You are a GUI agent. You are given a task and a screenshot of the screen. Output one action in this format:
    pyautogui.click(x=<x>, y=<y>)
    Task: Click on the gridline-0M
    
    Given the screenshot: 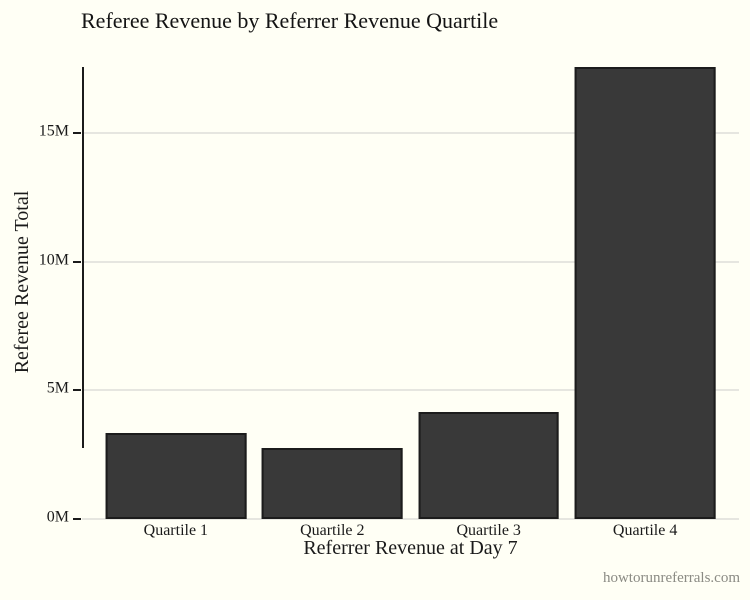 What is the action you would take?
    pyautogui.click(x=410, y=519)
    